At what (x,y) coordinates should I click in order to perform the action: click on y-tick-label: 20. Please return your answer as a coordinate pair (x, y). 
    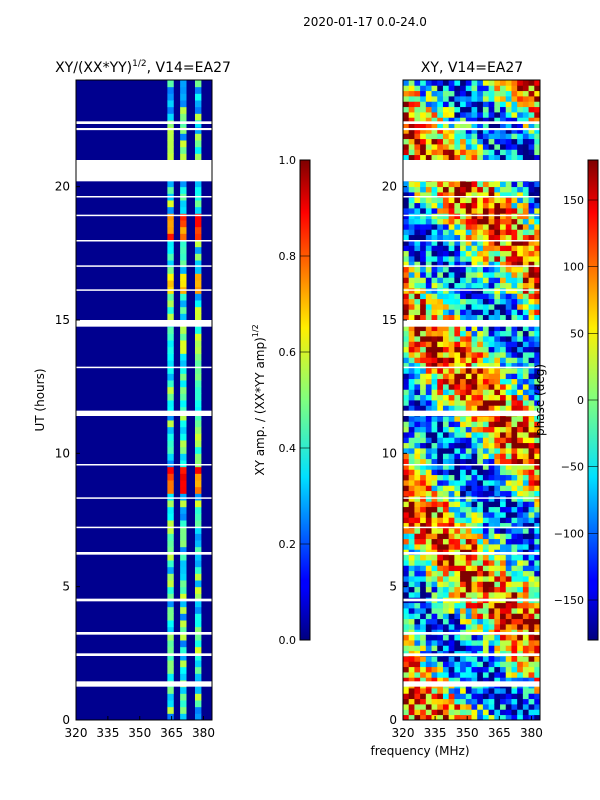
    Looking at the image, I should click on (62, 187).